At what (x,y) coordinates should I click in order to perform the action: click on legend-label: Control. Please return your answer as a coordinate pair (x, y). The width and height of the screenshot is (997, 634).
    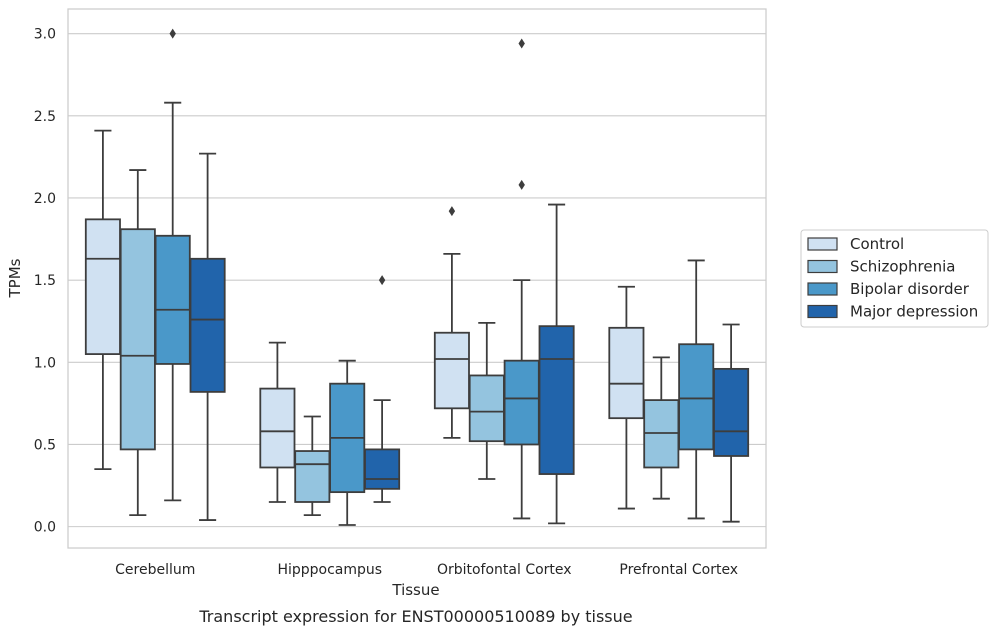
    Looking at the image, I should click on (877, 244).